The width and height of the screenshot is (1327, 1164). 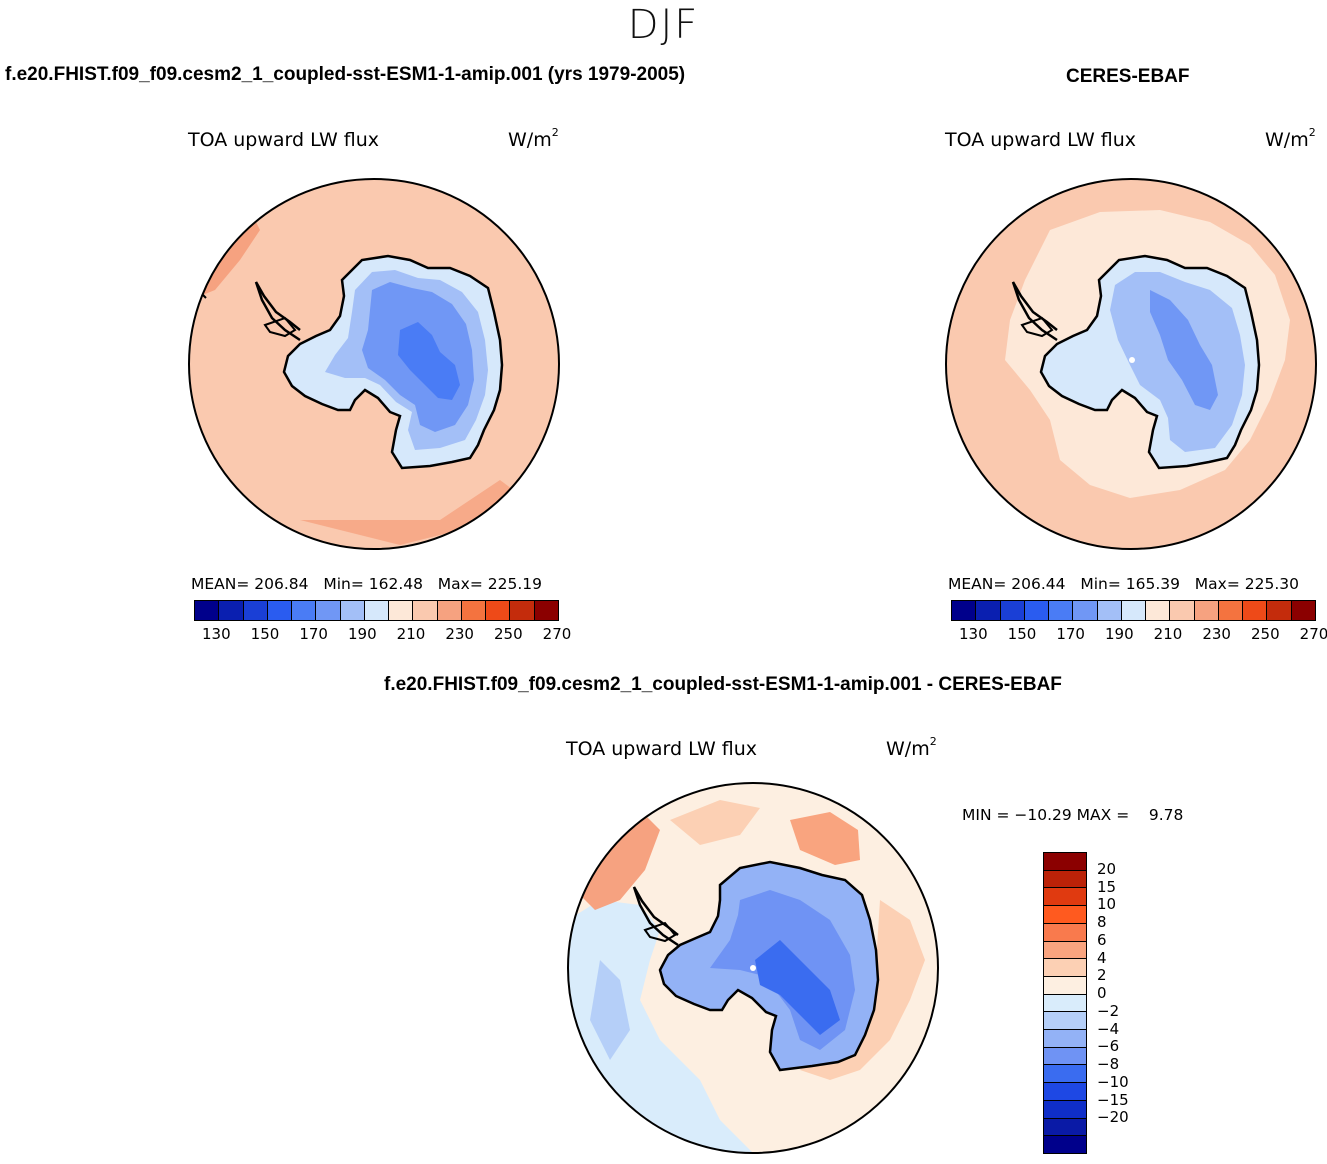 What do you see at coordinates (1073, 815) in the screenshot?
I see `diff-minmax: MIN = −10.29 MAX = 9.78` at bounding box center [1073, 815].